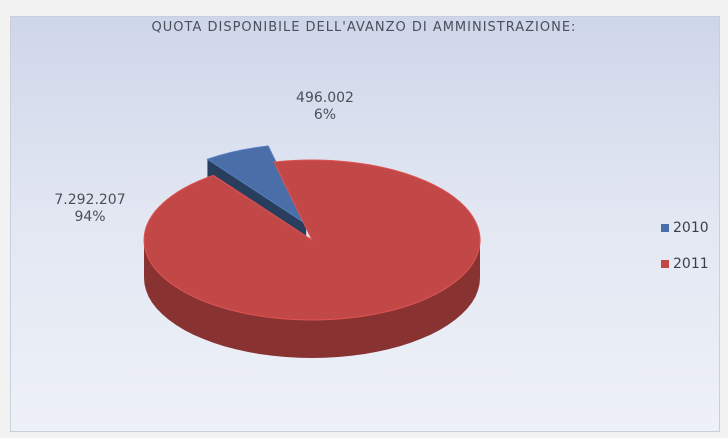 This screenshot has width=728, height=438. Describe the element at coordinates (665, 228) in the screenshot. I see `legend-swatch-2010` at that location.